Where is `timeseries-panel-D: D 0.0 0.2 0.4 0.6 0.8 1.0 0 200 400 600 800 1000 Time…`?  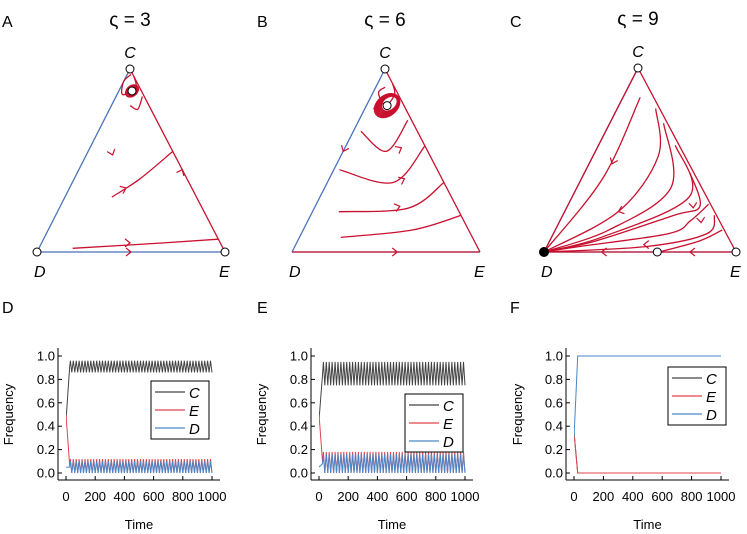 timeseries-panel-D: D 0.0 0.2 0.4 0.6 0.8 1.0 0 200 400 600 800 1000 Time… is located at coordinates (113, 416).